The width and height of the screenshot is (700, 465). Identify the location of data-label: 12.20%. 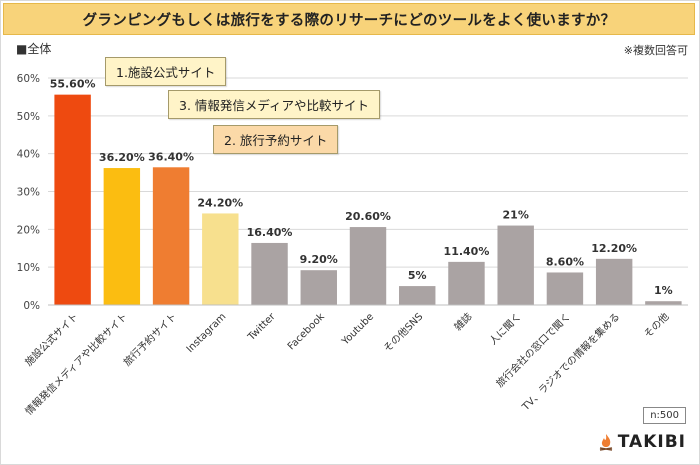
(614, 248).